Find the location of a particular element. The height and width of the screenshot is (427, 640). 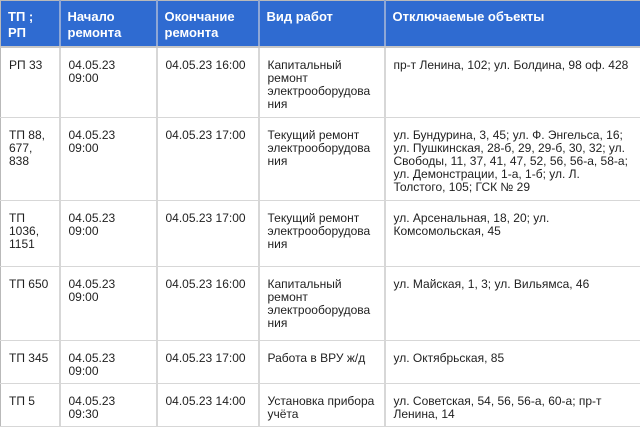

column-header-repair-start: Начало ремонта is located at coordinates (108, 24).